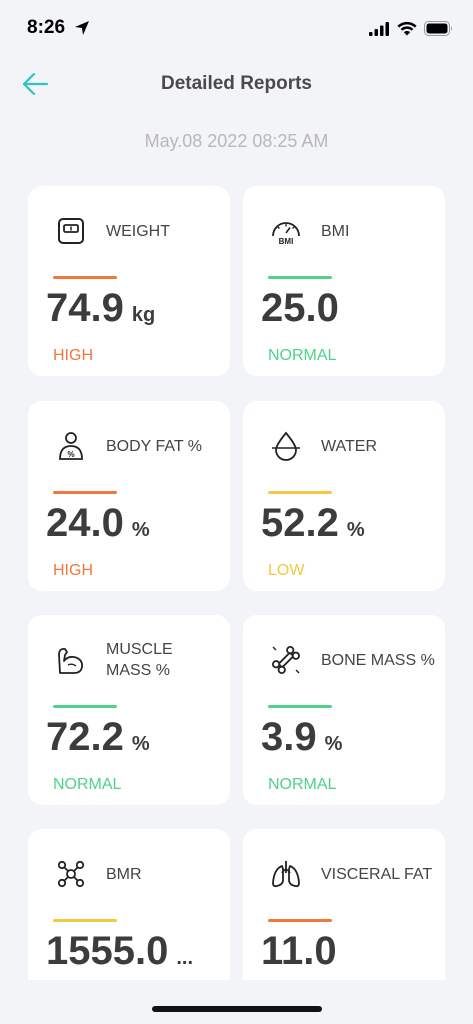 The image size is (473, 1024). What do you see at coordinates (129, 710) in the screenshot?
I see `metric-card-muscle-mass: MUSCLE MASS % 72.2% NORMAL` at bounding box center [129, 710].